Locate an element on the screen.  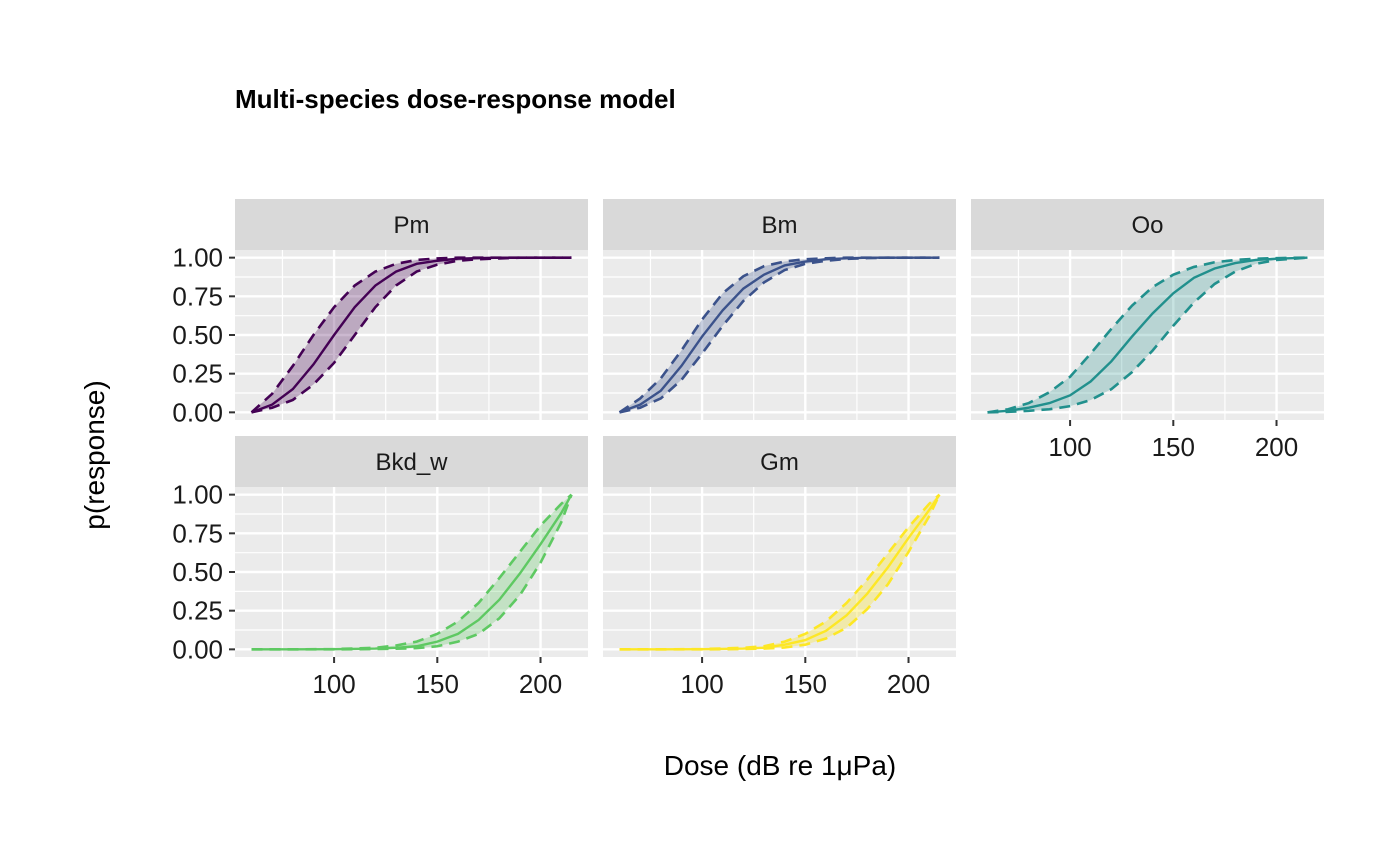
facet-strip-label: Bkd_w is located at coordinates (411, 462).